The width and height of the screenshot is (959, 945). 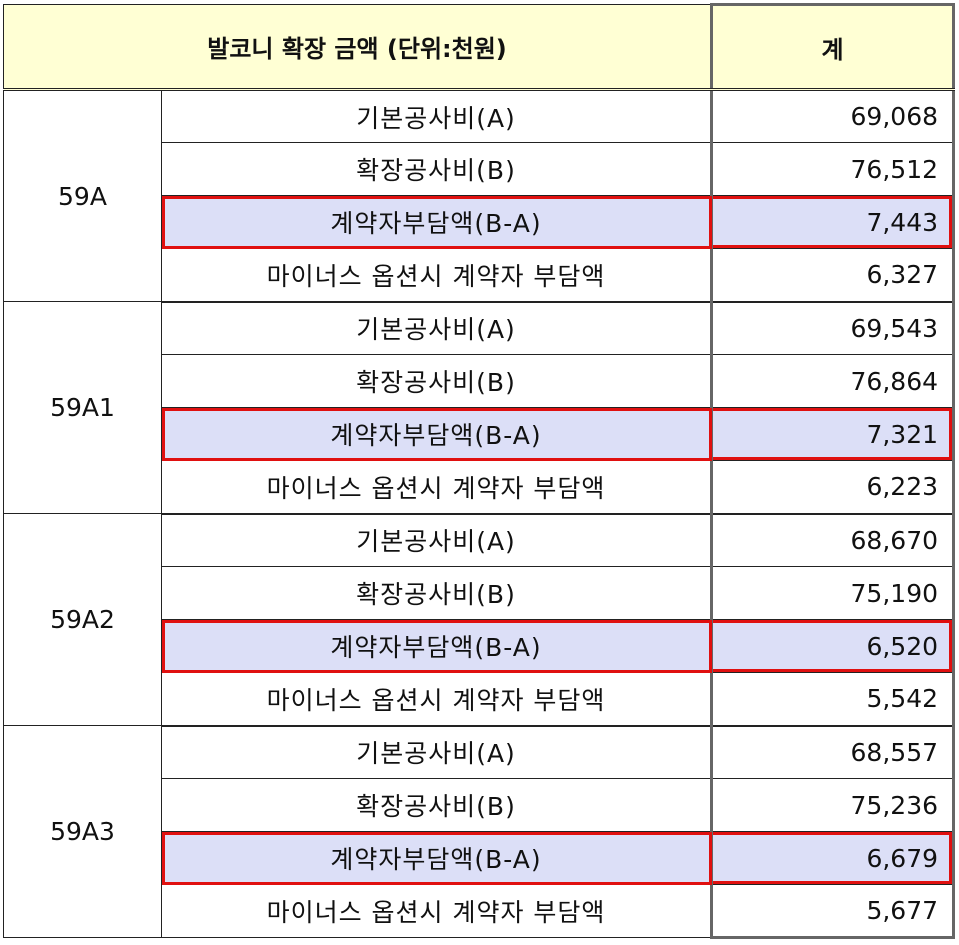 What do you see at coordinates (833, 752) in the screenshot?
I see `row-value: 68,557` at bounding box center [833, 752].